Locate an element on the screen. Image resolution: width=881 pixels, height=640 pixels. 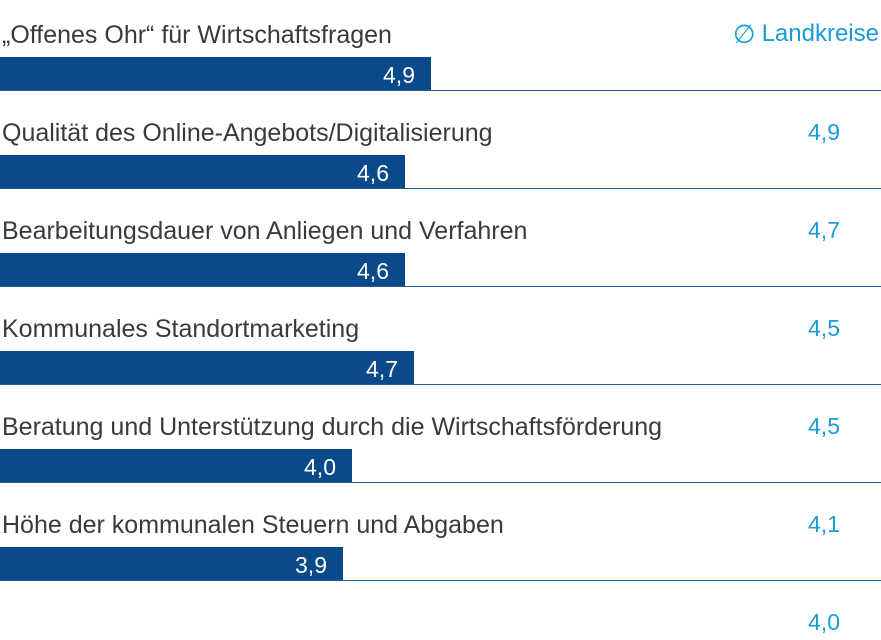
bar-track: 4,0 4,1 is located at coordinates (440, 493).